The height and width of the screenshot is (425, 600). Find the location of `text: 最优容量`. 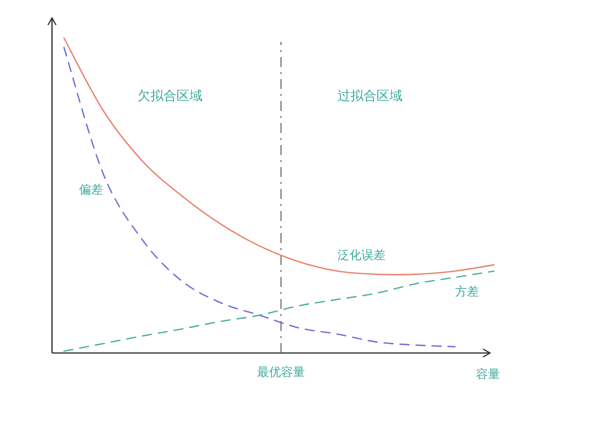

text: 最优容量 is located at coordinates (281, 372).